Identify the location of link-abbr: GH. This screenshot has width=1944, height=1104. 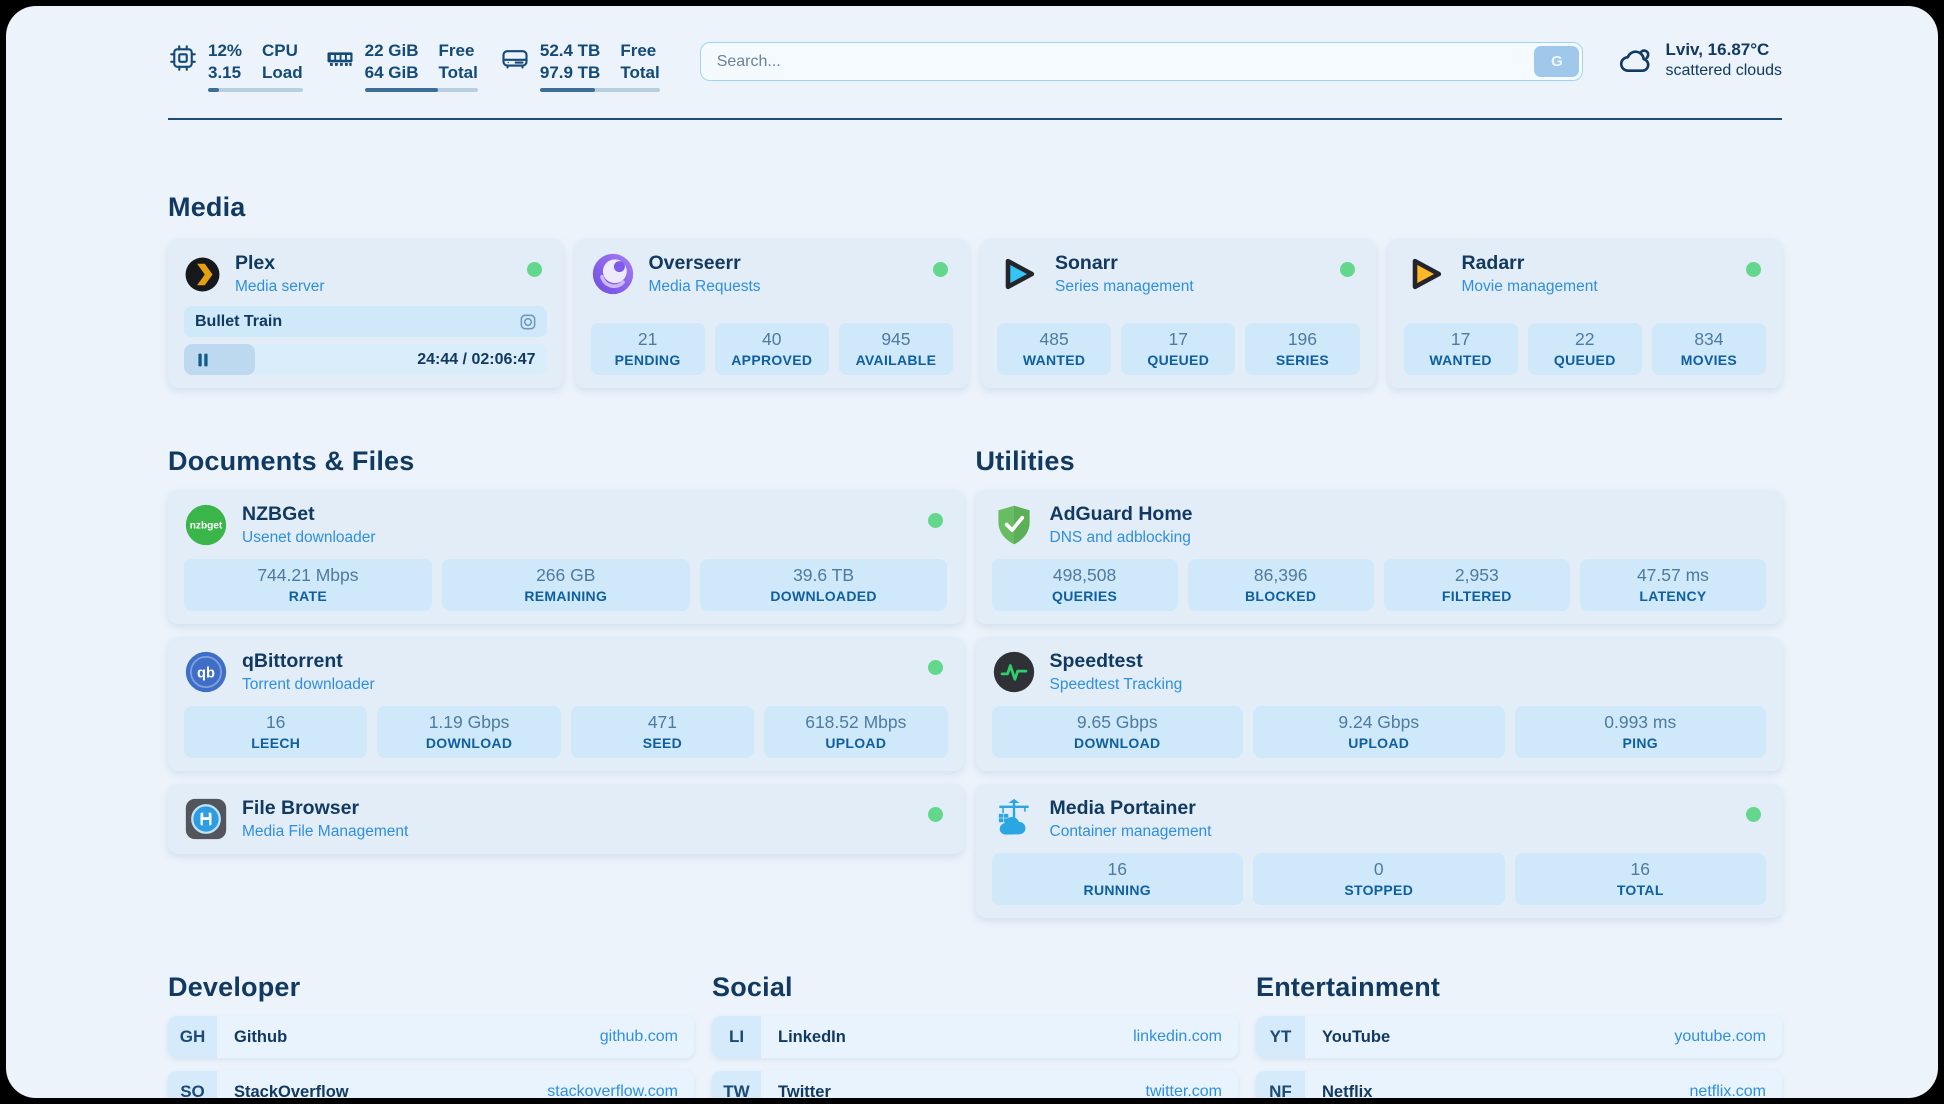
(192, 1037).